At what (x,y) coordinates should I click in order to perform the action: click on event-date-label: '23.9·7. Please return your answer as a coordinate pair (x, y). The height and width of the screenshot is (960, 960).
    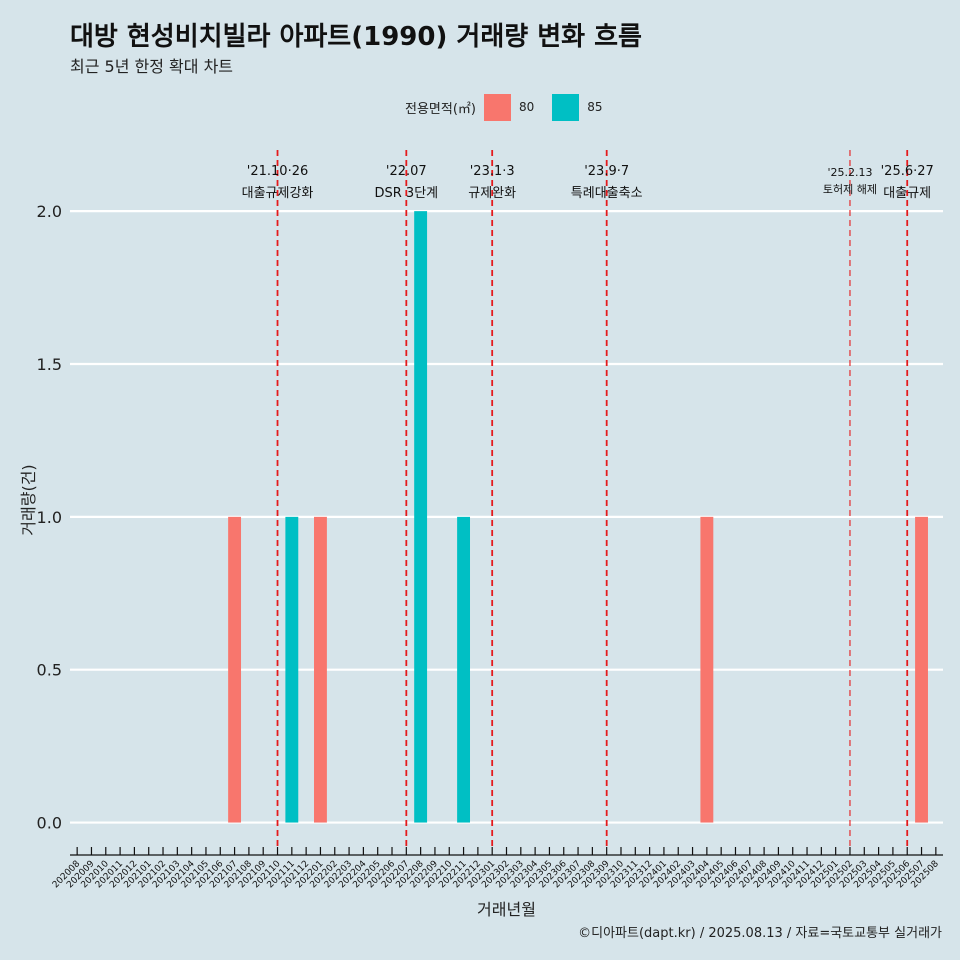
    Looking at the image, I should click on (606, 171).